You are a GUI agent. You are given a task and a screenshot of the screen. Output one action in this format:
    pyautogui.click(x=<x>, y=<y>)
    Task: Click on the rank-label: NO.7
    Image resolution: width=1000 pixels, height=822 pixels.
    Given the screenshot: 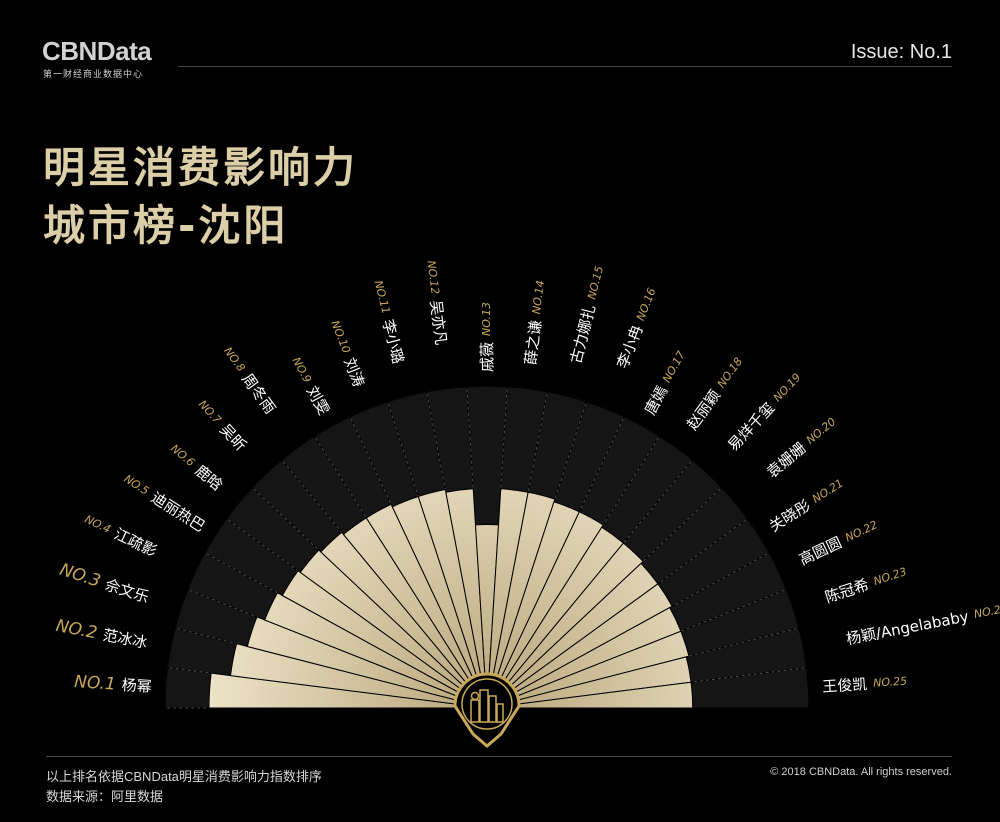 What is the action you would take?
    pyautogui.click(x=210, y=412)
    